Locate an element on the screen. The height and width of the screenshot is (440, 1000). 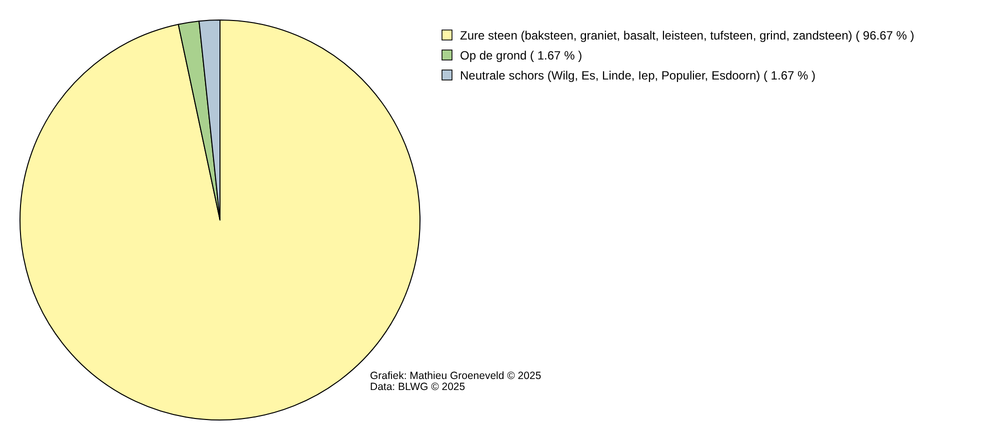
text: Data: BLWG © 2025 is located at coordinates (418, 387).